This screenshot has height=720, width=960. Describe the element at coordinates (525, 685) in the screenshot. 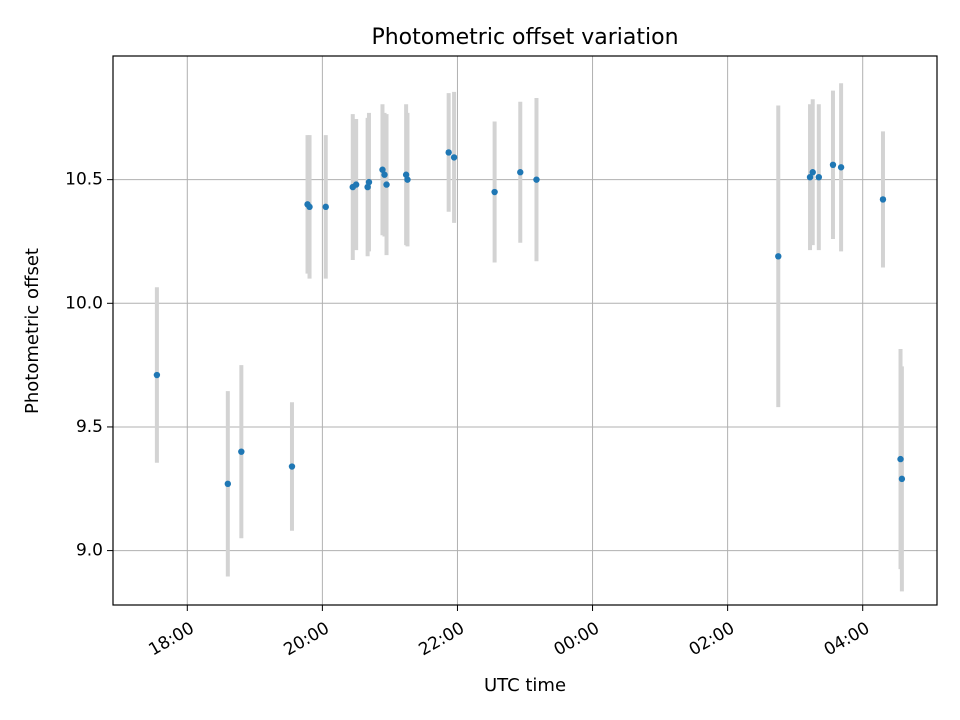

I see `x-axis-label: UTC time` at that location.